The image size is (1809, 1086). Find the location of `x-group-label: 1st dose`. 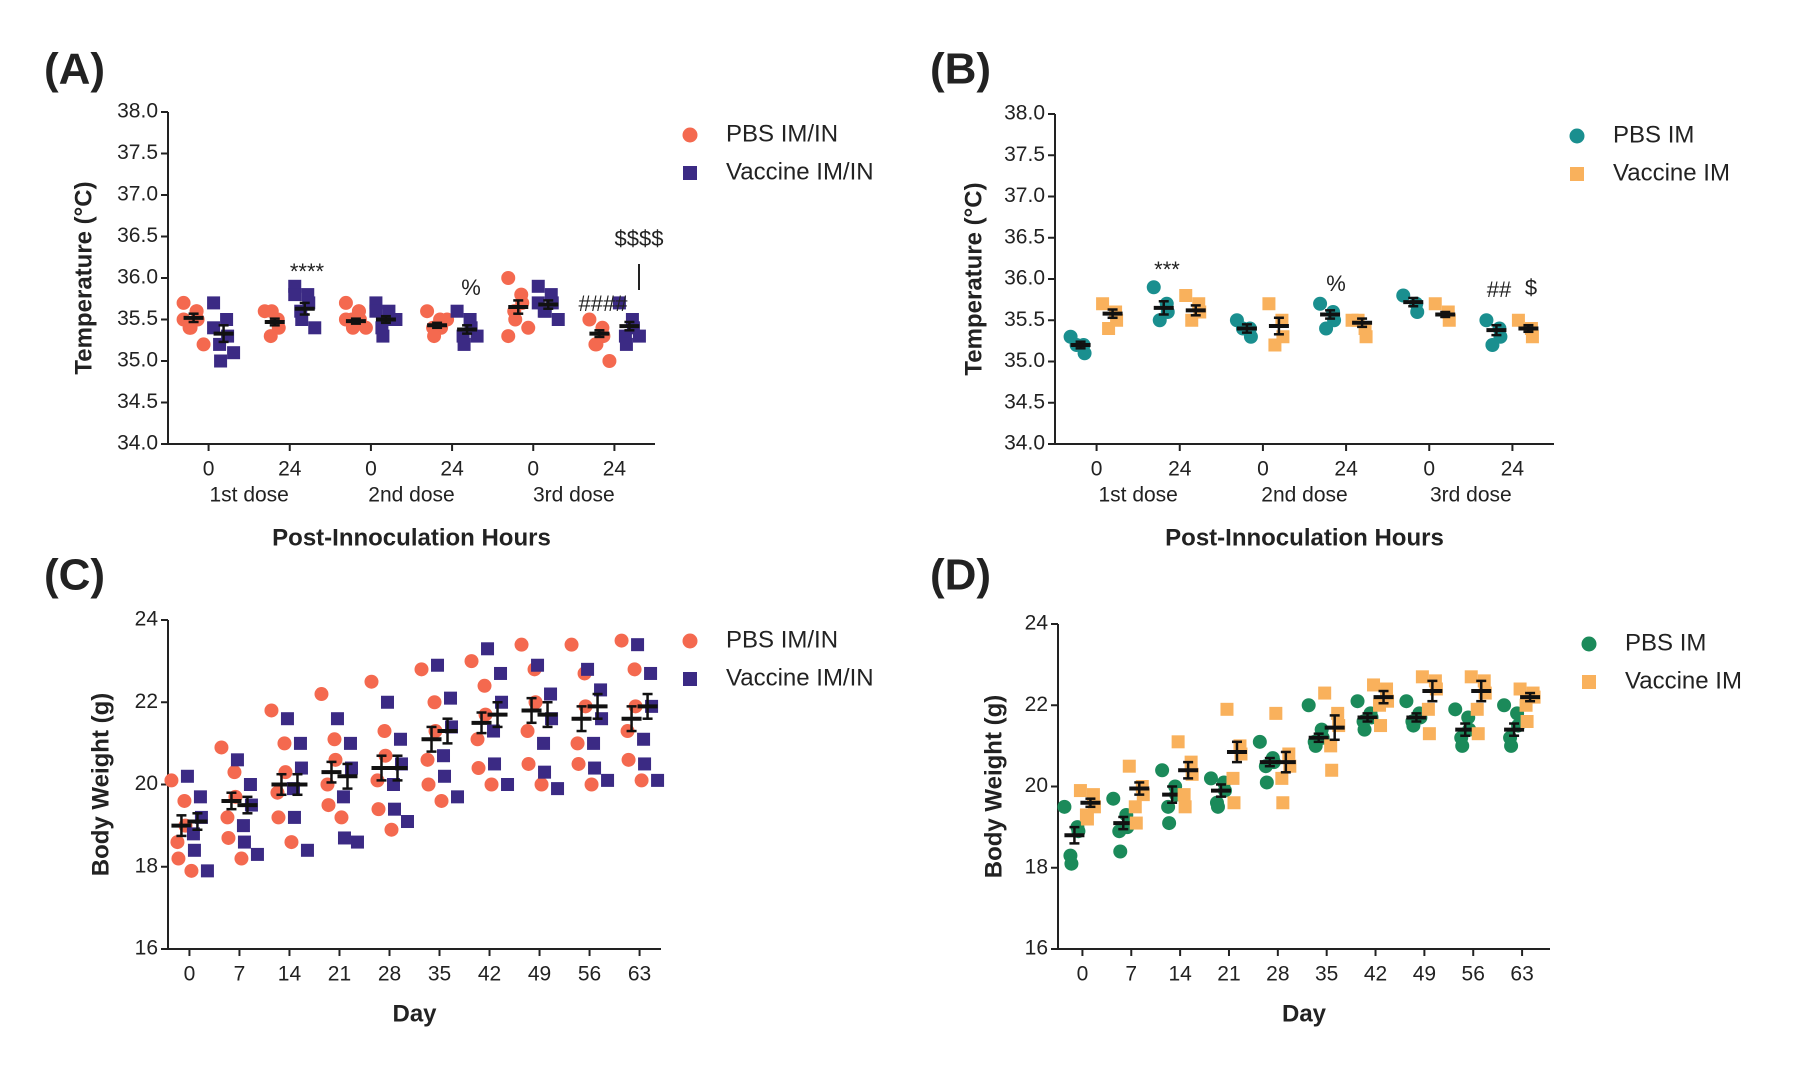

x-group-label: 1st dose is located at coordinates (1137, 495).